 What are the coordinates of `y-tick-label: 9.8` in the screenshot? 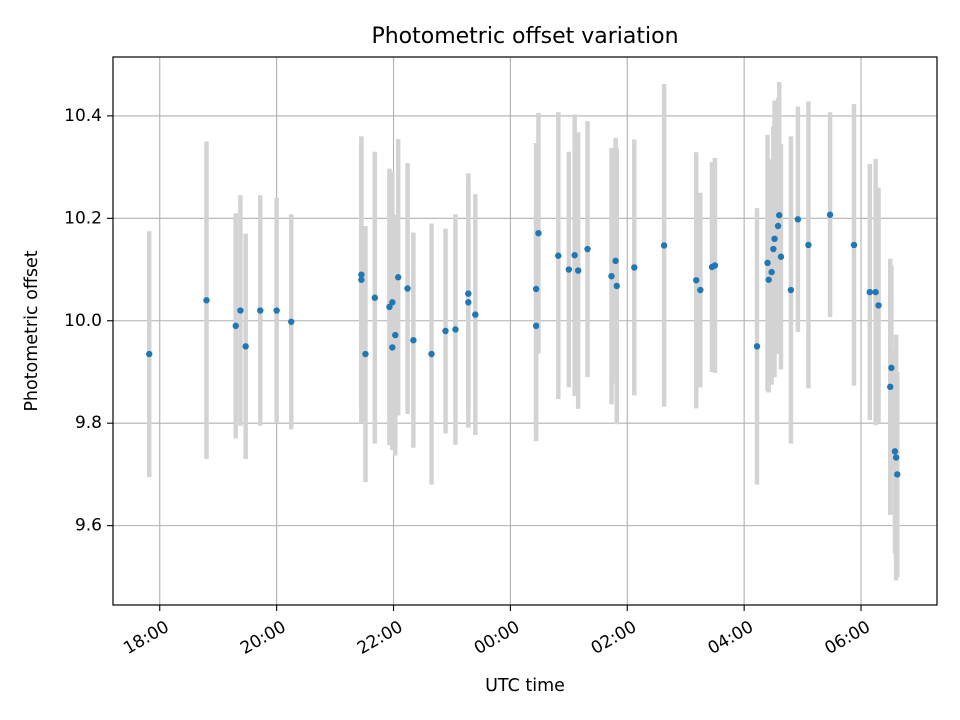 It's located at (88, 423).